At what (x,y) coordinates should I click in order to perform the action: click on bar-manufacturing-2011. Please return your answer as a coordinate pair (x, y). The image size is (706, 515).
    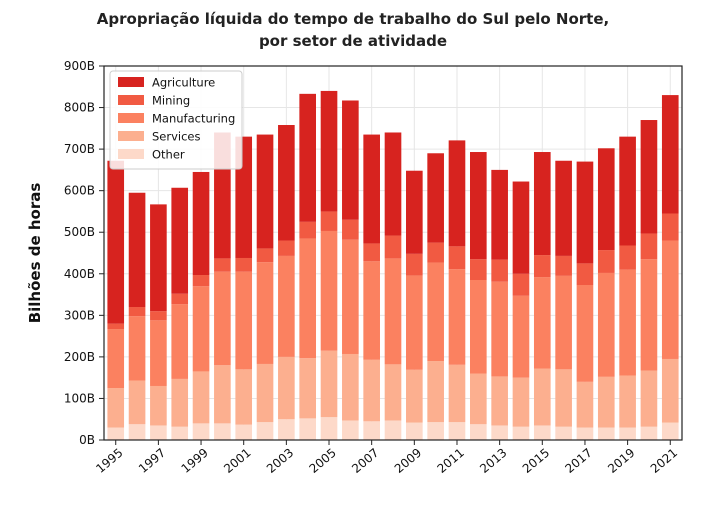
    Looking at the image, I should click on (457, 317).